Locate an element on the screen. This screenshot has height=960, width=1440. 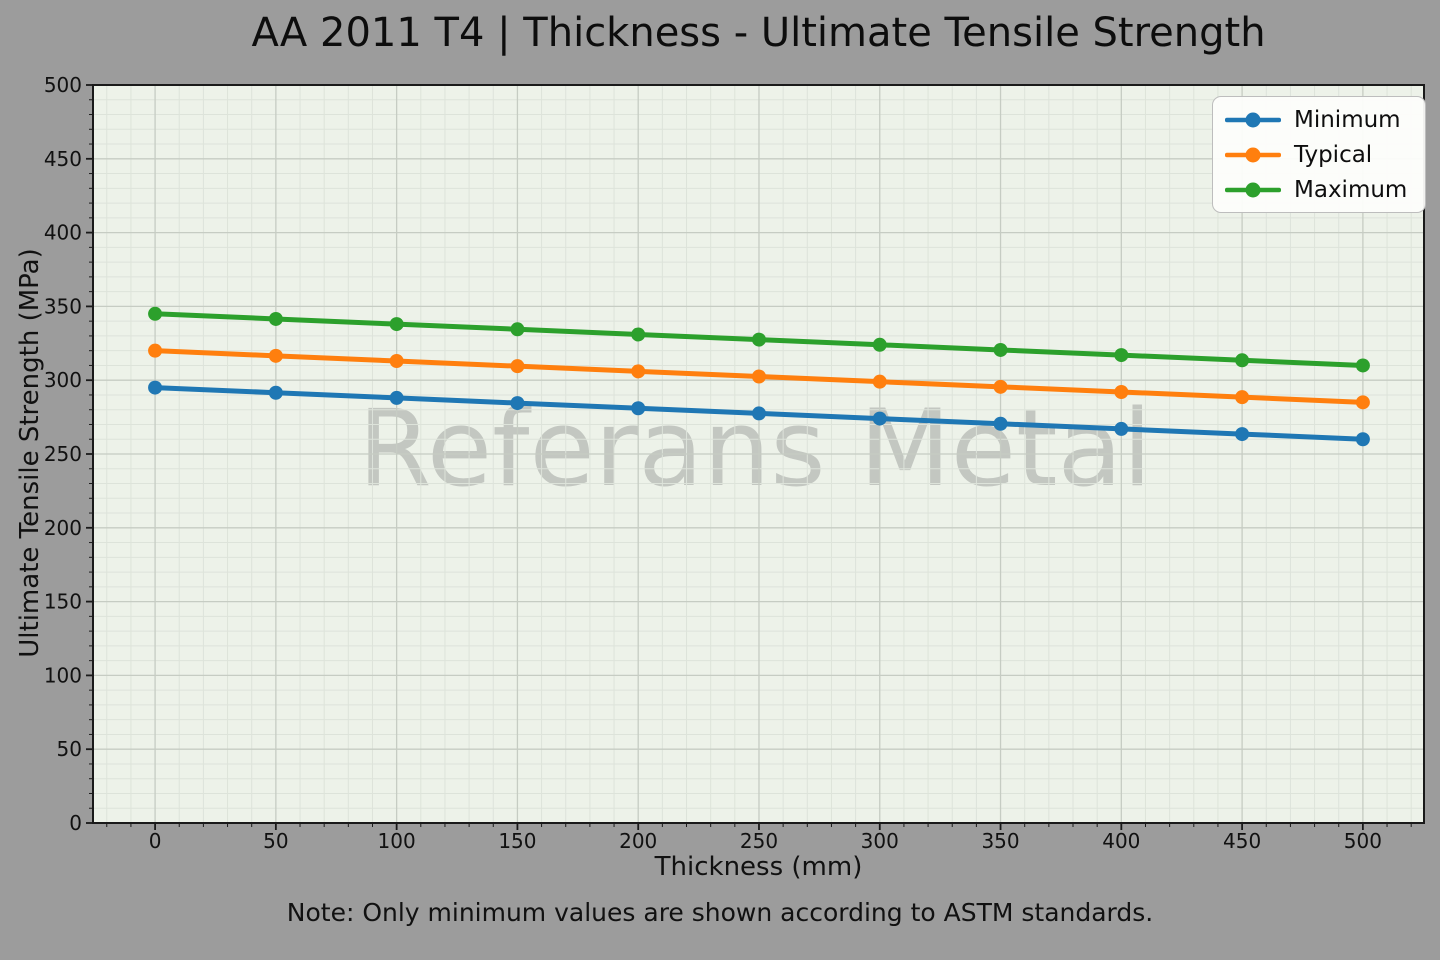
legend-item-typical: Typical is located at coordinates (1316, 154).